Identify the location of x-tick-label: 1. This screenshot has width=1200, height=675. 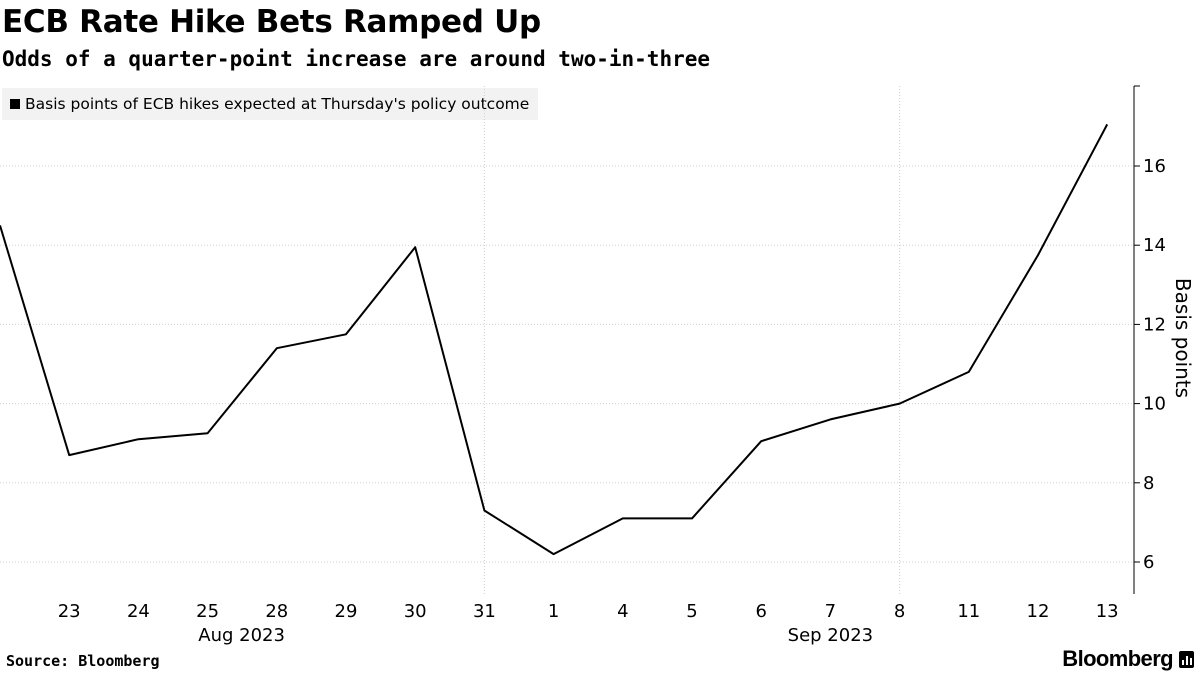
(553, 611).